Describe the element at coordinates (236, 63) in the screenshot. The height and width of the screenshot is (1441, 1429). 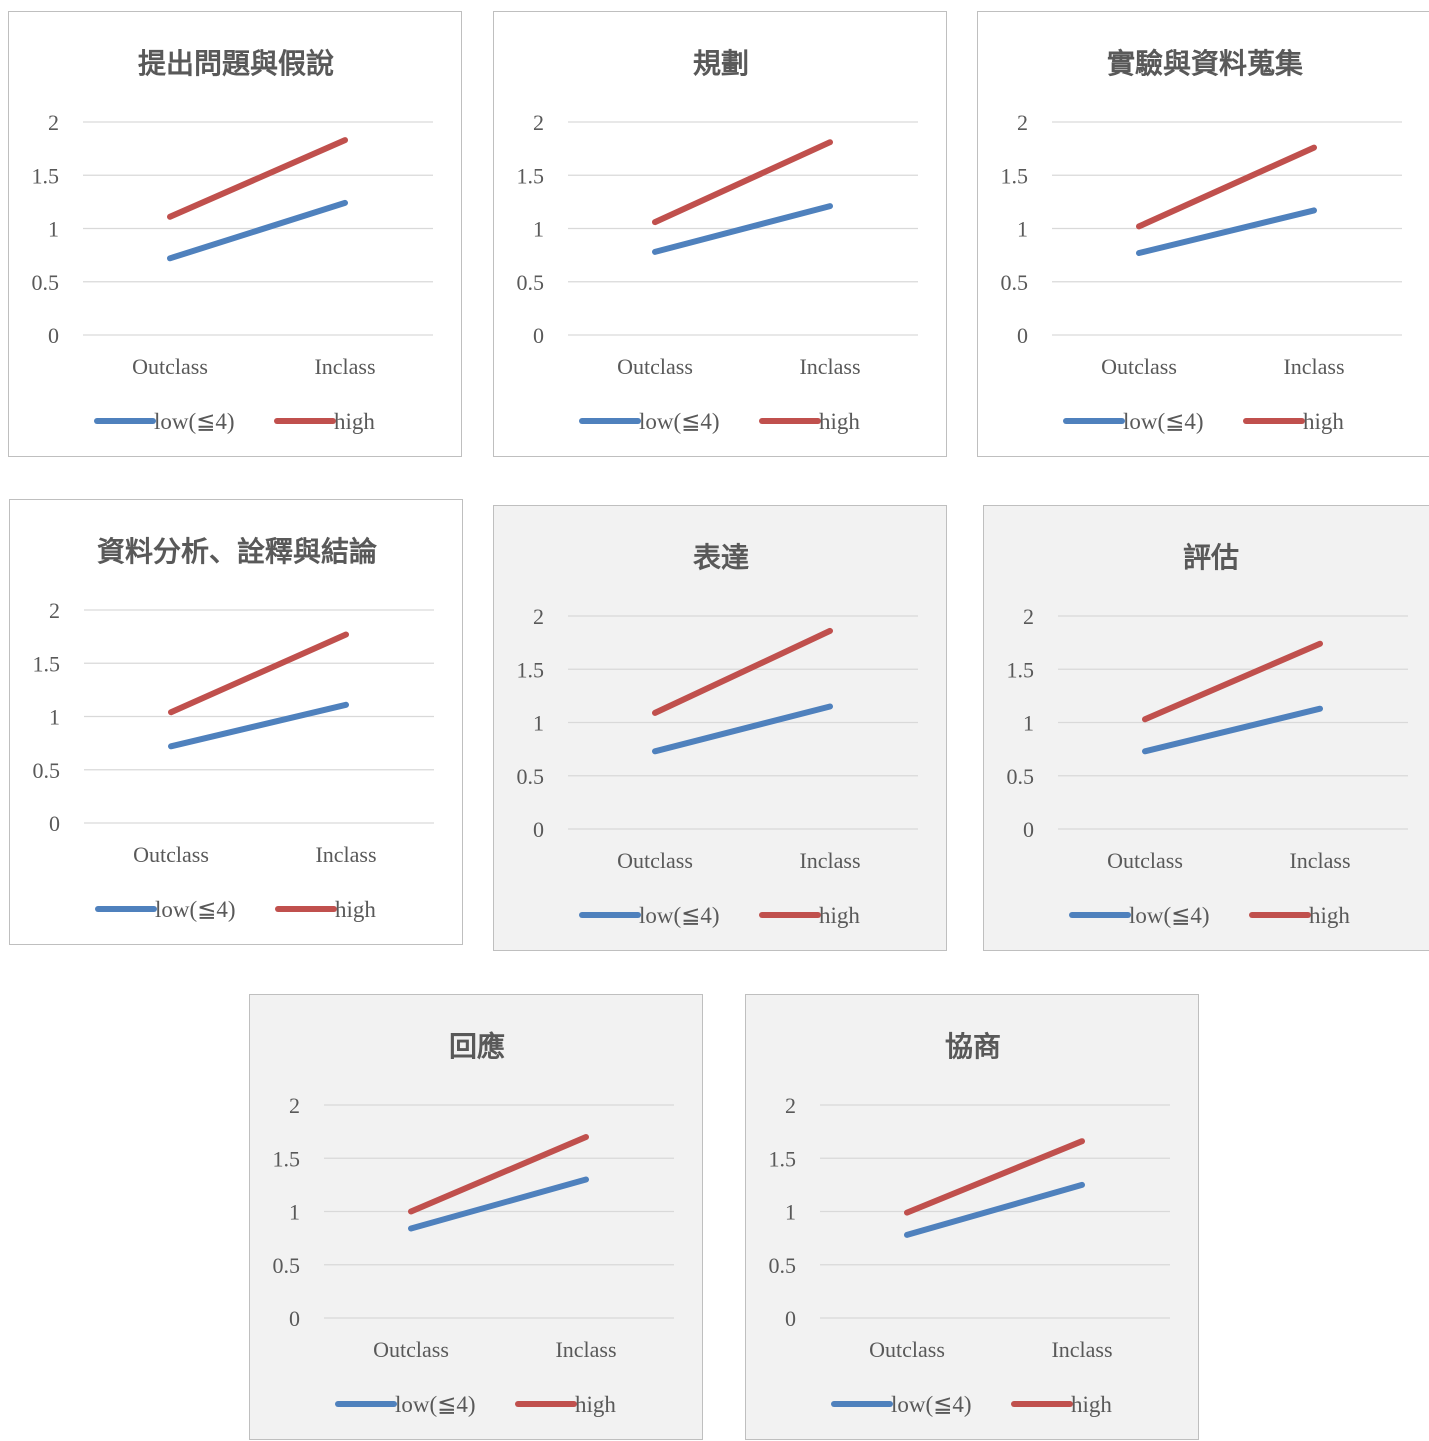
I see `chart-title: 提出問題與假說` at that location.